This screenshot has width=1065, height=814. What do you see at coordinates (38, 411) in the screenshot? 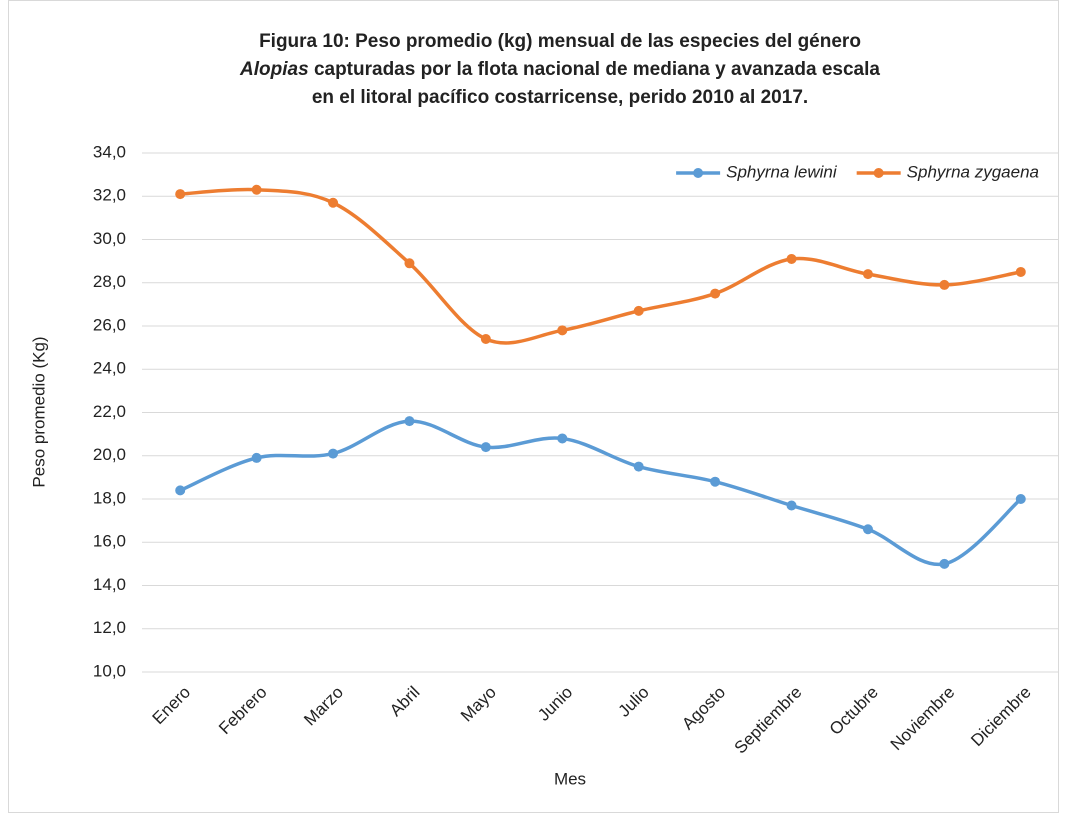
I see `y-axis-label: Peso promedio (Kg)` at bounding box center [38, 411].